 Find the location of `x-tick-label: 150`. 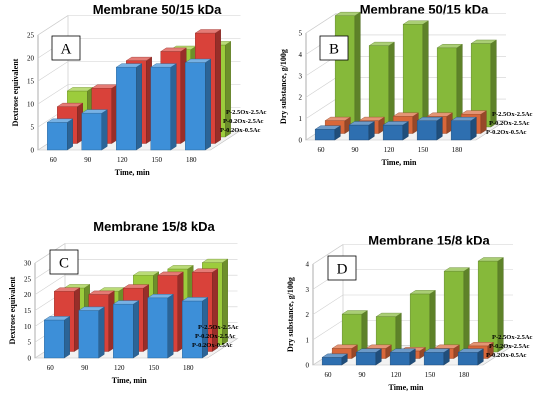

x-tick-label: 150 is located at coordinates (430, 375).